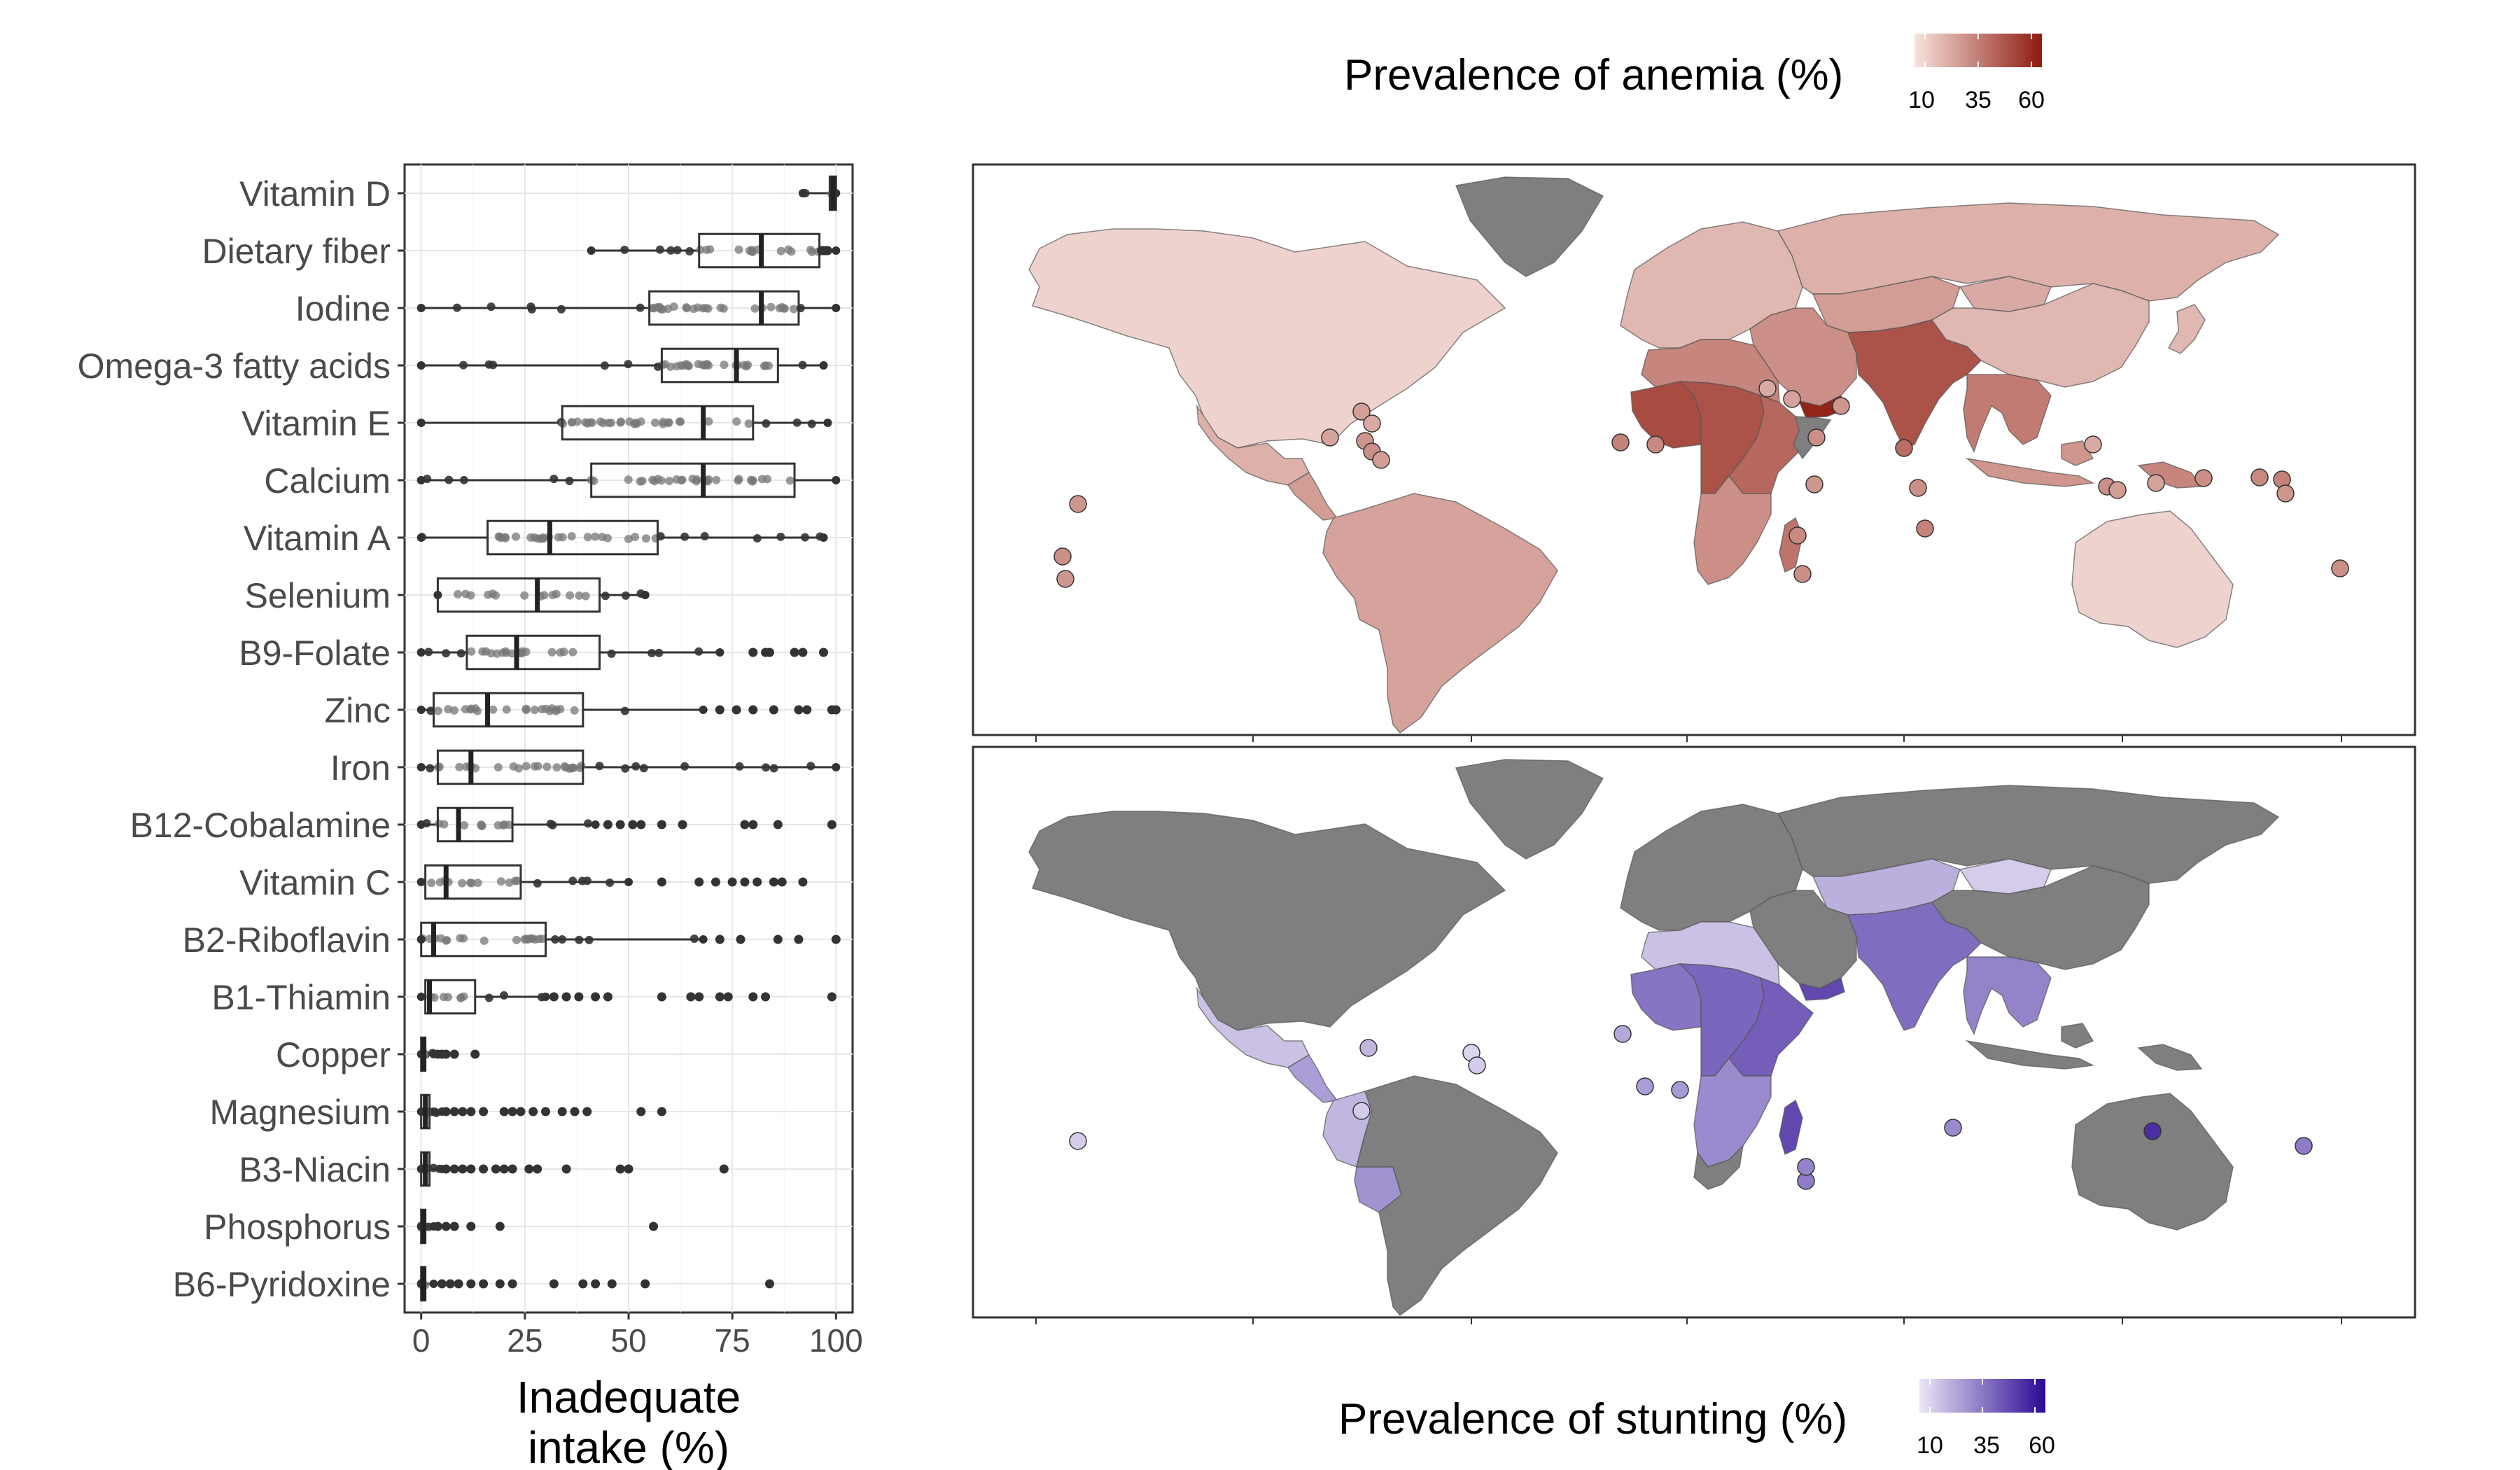 Image resolution: width=2520 pixels, height=1470 pixels. What do you see at coordinates (327, 480) in the screenshot?
I see `y-label-calcium: Calcium` at bounding box center [327, 480].